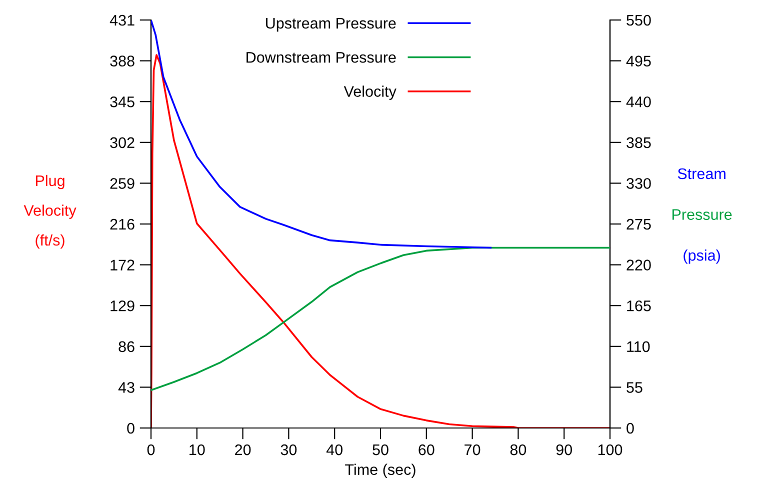 The image size is (767, 500). What do you see at coordinates (122, 306) in the screenshot?
I see `y-tick-label: 129` at bounding box center [122, 306].